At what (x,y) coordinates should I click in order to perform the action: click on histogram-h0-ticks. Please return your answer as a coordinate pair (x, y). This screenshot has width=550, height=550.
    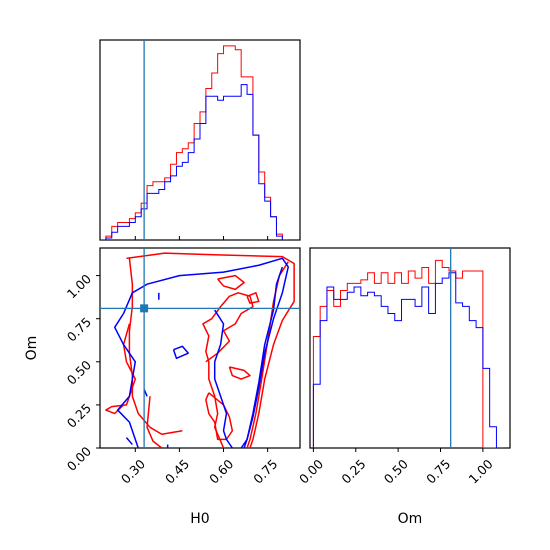
    Looking at the image, I should click on (201, 238).